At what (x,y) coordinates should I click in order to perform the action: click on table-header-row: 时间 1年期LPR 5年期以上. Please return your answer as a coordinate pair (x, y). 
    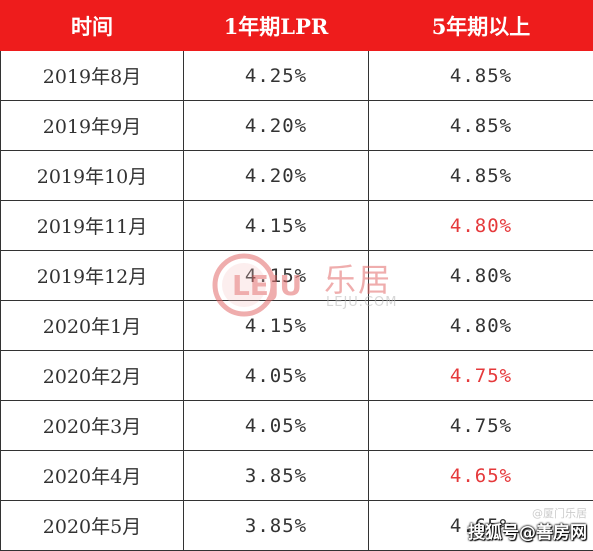
    Looking at the image, I should click on (296, 25).